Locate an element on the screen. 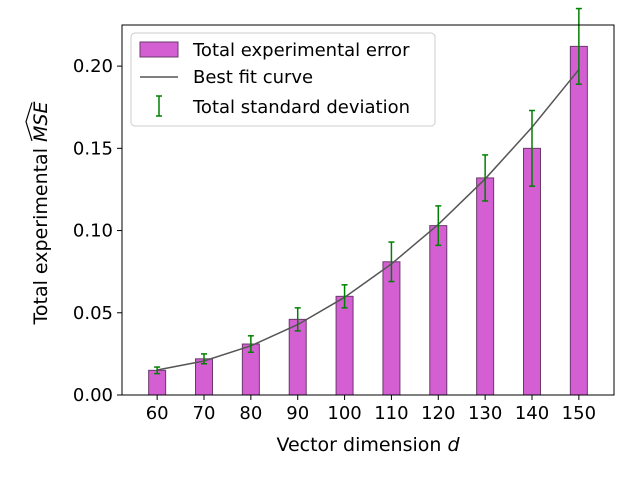 The height and width of the screenshot is (480, 640). y-tick-label-0.05: 0.05 is located at coordinates (93, 313).